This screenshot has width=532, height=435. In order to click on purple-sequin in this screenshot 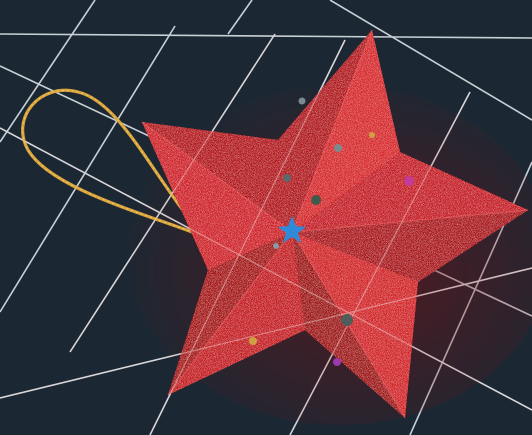, I will do `click(337, 362)`.